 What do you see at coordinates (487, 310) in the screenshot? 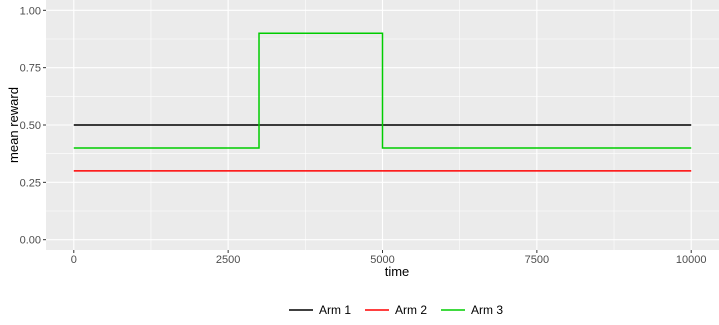
I see `legend-label: Arm 3` at bounding box center [487, 310].